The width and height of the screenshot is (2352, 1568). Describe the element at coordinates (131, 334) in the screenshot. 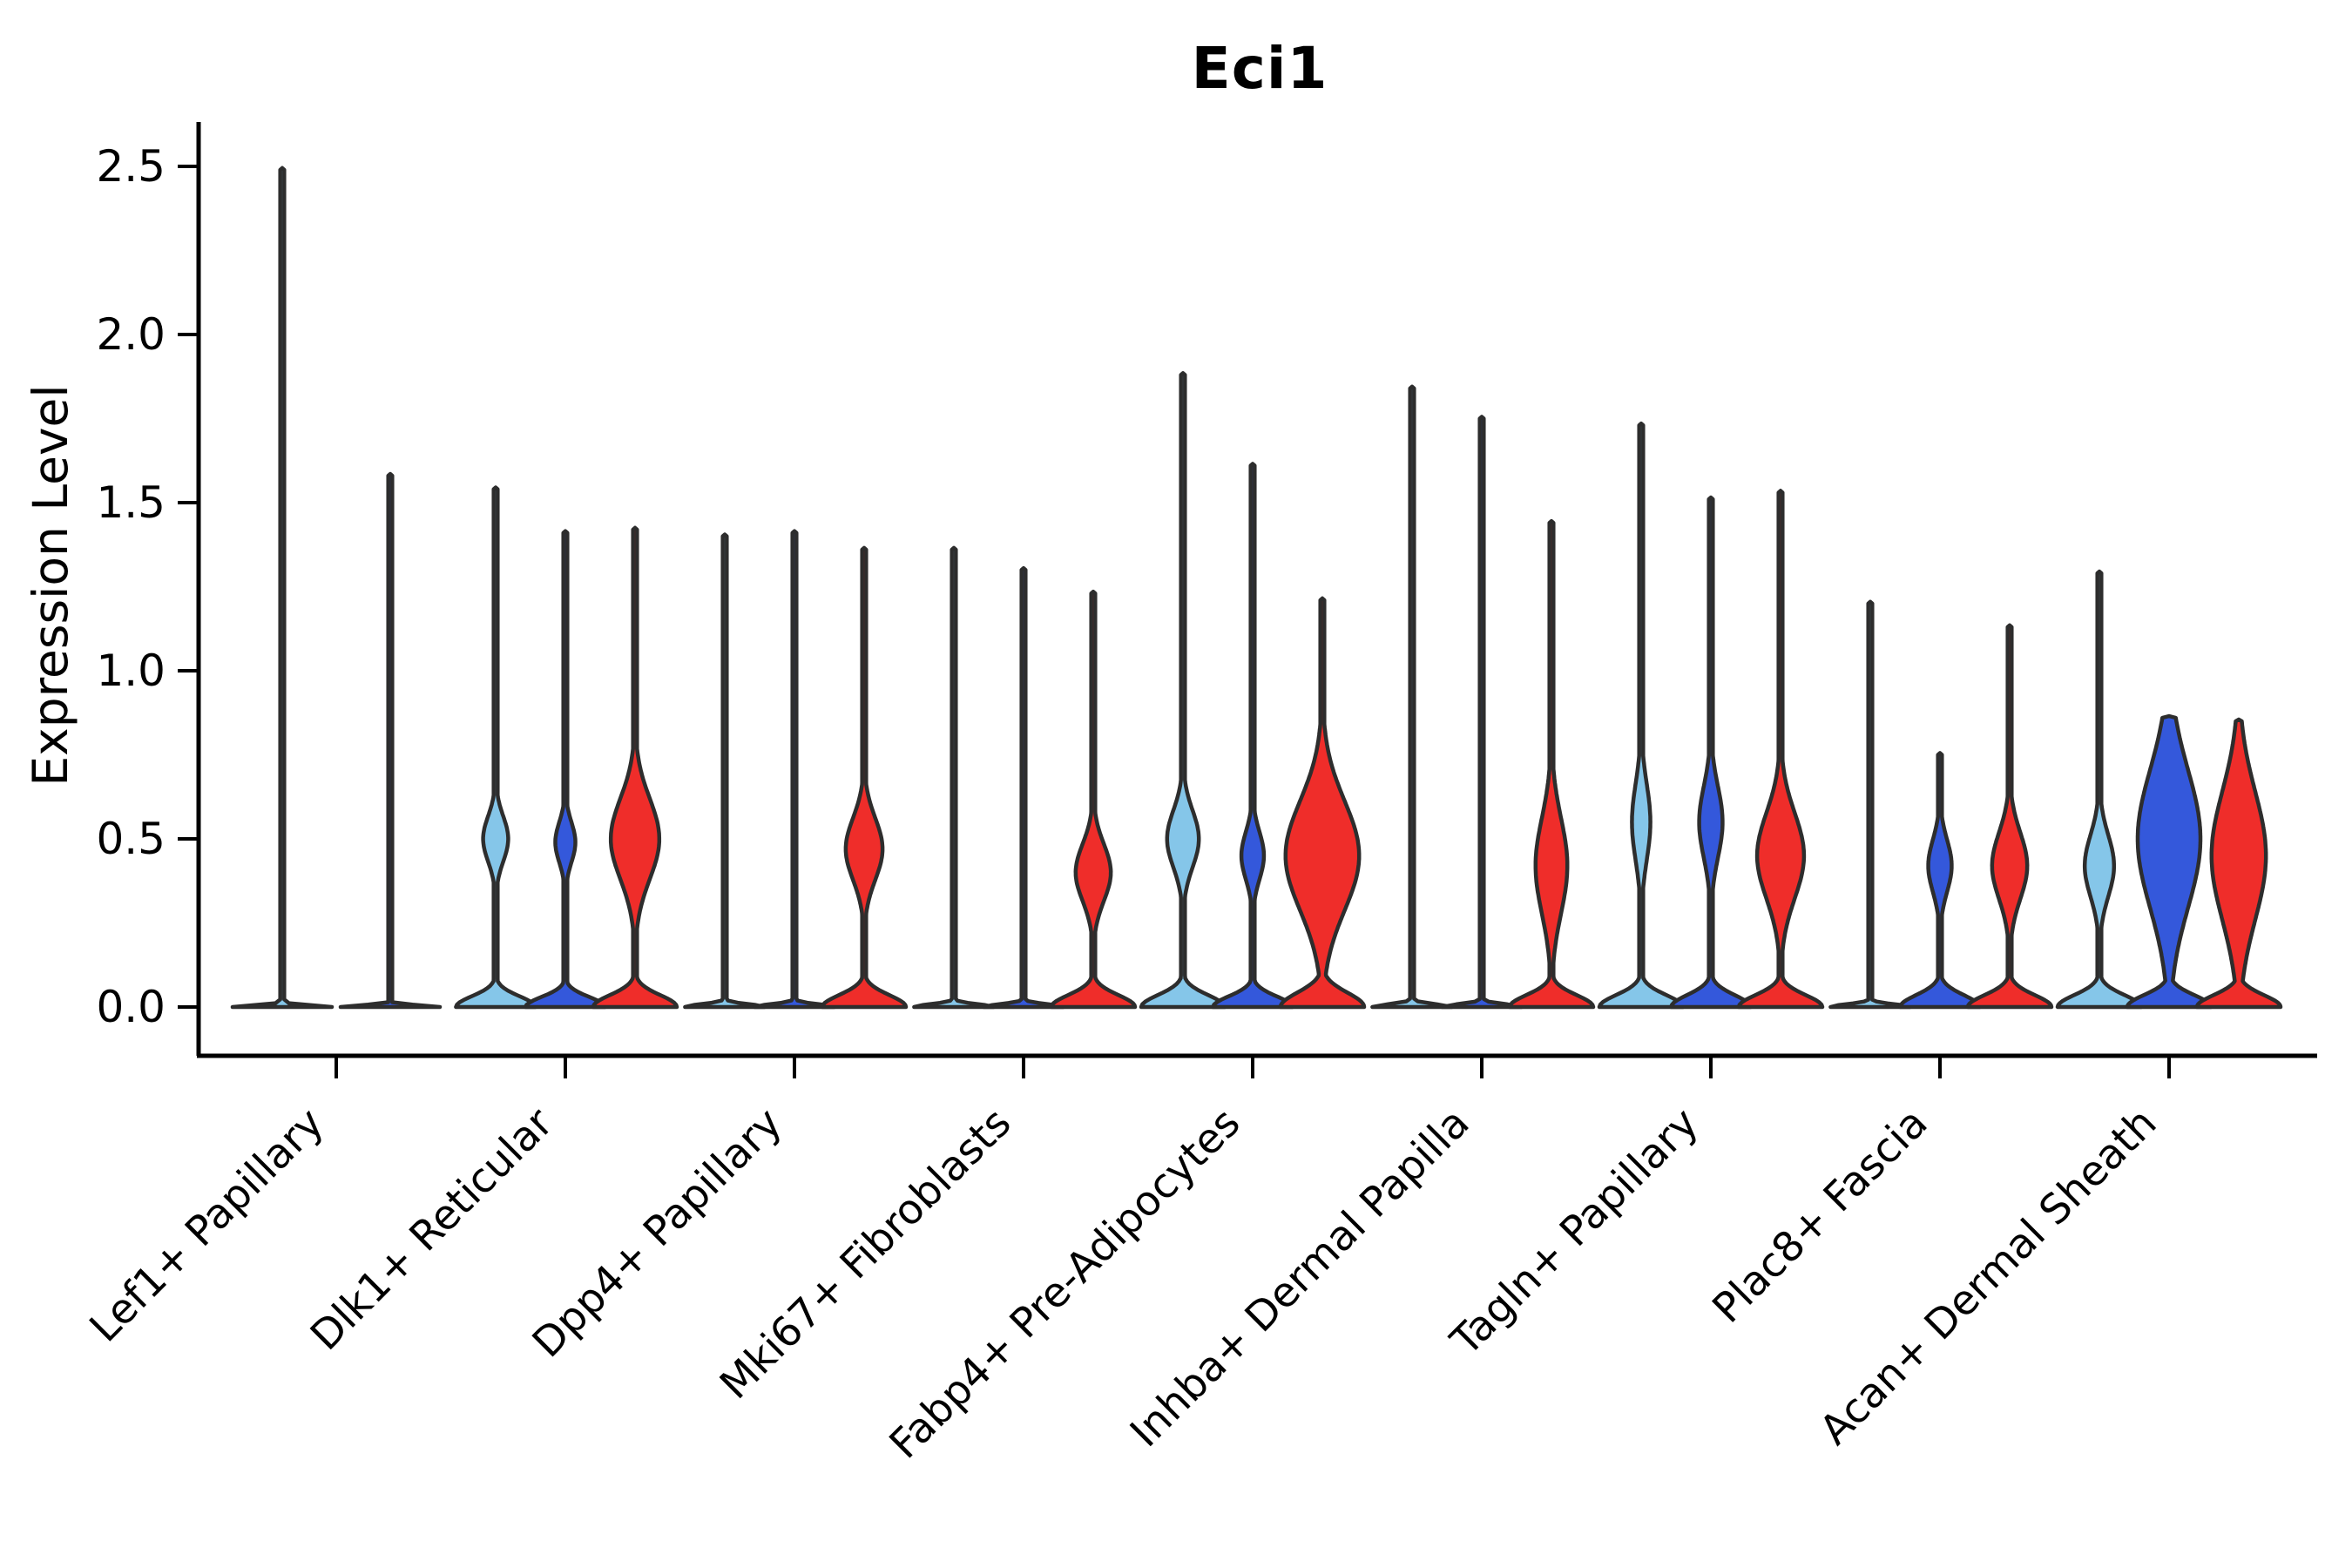

I see `y-tick-label: 2.0` at that location.